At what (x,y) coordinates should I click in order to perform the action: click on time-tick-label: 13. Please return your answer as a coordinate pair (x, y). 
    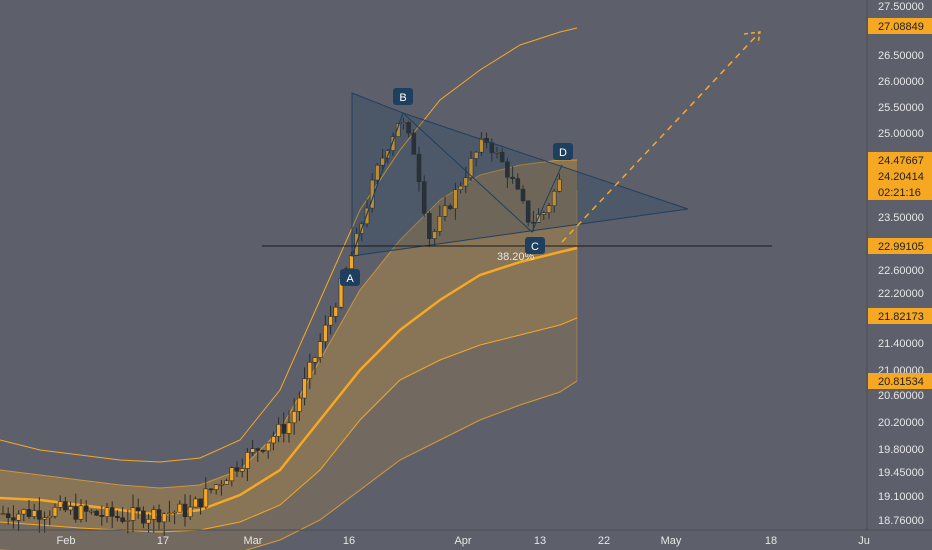
    Looking at the image, I should click on (540, 541).